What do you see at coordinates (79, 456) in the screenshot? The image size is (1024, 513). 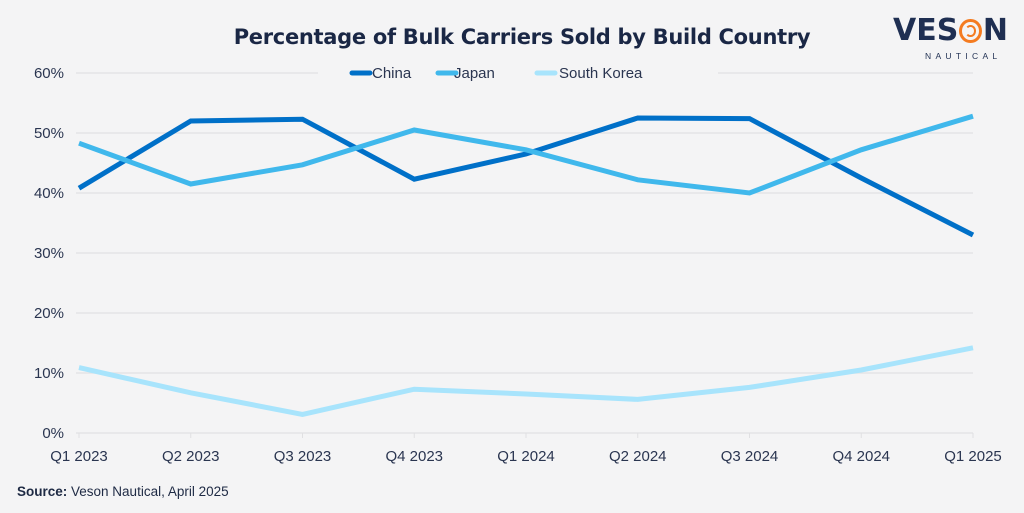 I see `x-tick-label: Q1 2023` at bounding box center [79, 456].